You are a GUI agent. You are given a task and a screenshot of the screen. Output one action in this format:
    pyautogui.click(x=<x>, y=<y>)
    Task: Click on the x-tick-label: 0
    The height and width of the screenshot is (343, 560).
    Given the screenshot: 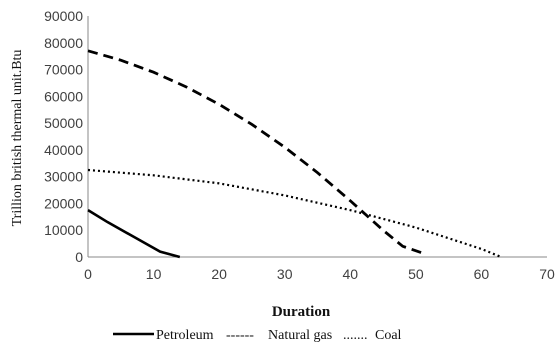 What is the action you would take?
    pyautogui.click(x=88, y=274)
    